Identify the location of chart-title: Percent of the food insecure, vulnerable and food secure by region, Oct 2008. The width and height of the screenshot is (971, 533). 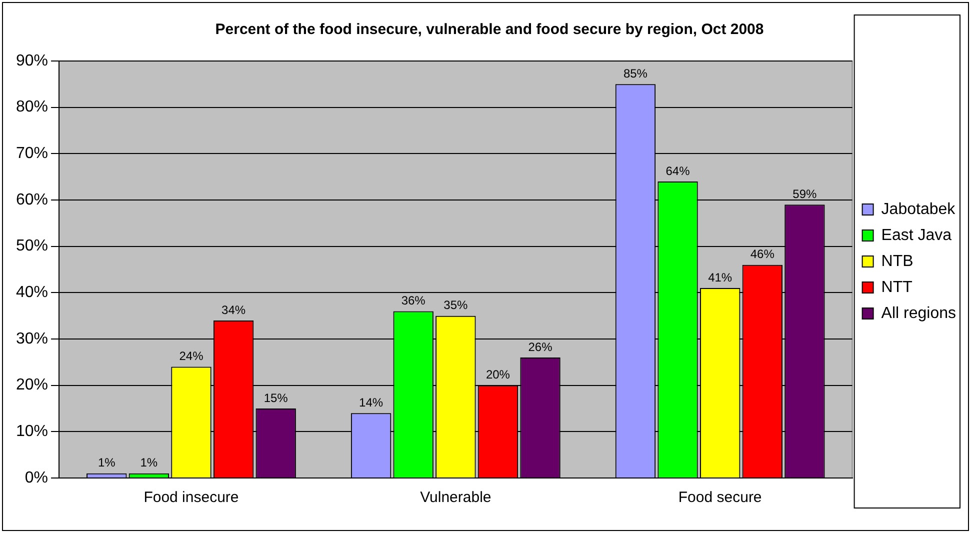
(489, 29).